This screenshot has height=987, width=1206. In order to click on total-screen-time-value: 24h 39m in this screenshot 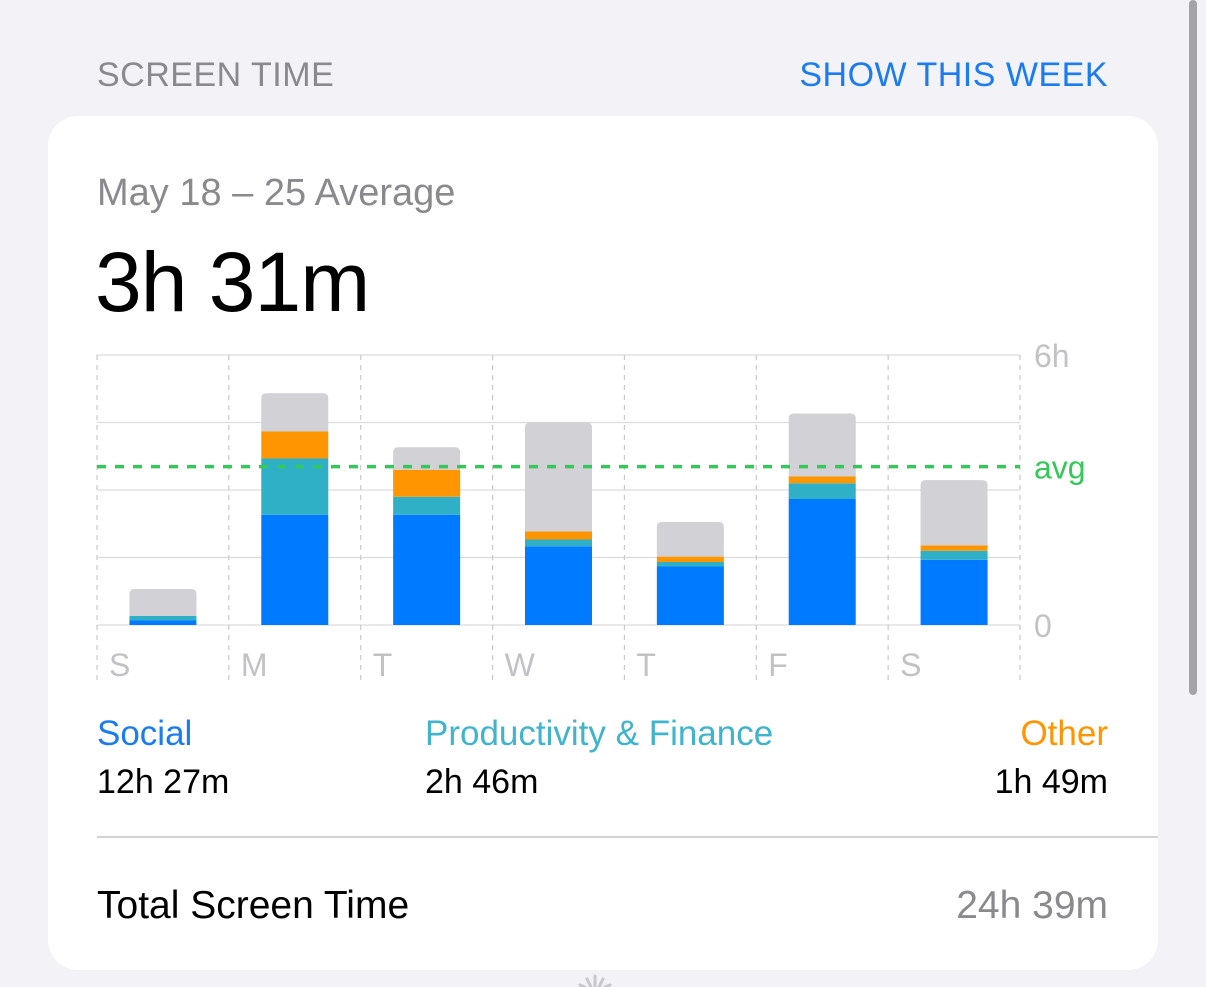, I will do `click(1032, 905)`.